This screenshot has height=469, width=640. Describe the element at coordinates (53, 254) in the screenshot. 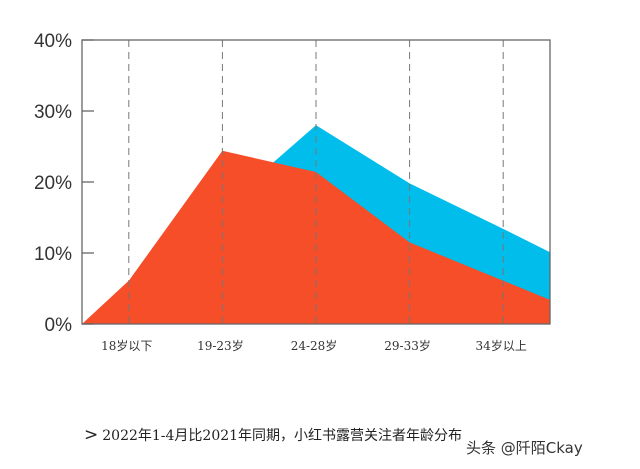

I see `y-tick-label: 10%` at that location.